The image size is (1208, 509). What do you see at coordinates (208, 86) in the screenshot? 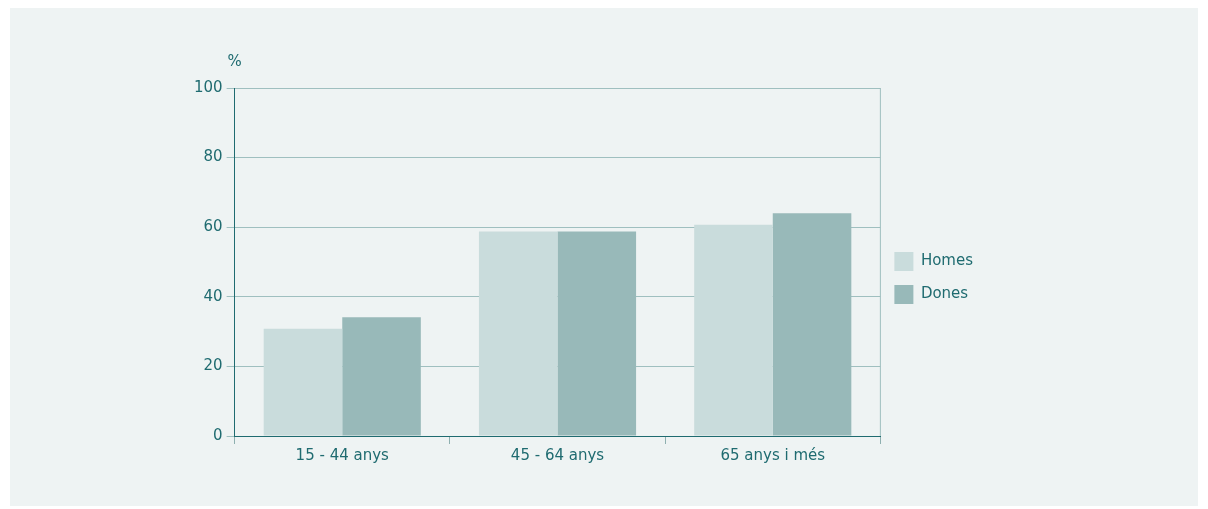
I see `y-tick-label: 100` at bounding box center [208, 86].